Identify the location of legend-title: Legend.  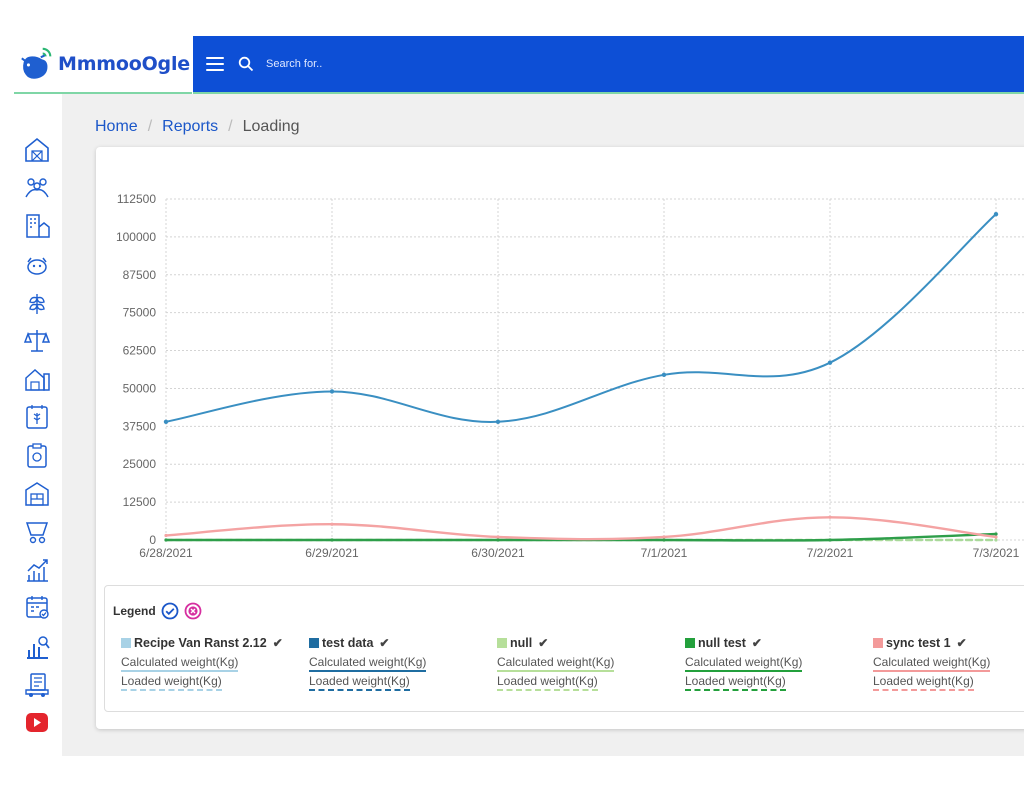
(134, 611).